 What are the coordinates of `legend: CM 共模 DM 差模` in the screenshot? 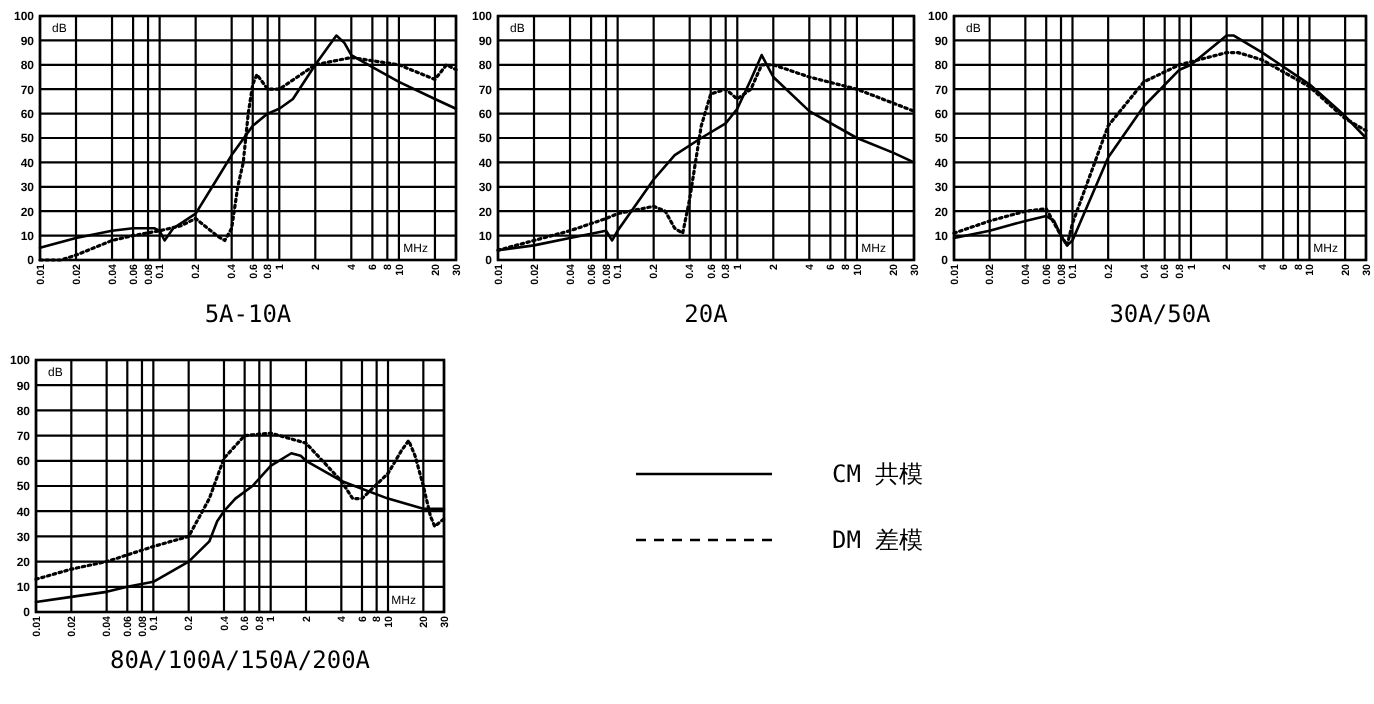 It's located at (780, 507).